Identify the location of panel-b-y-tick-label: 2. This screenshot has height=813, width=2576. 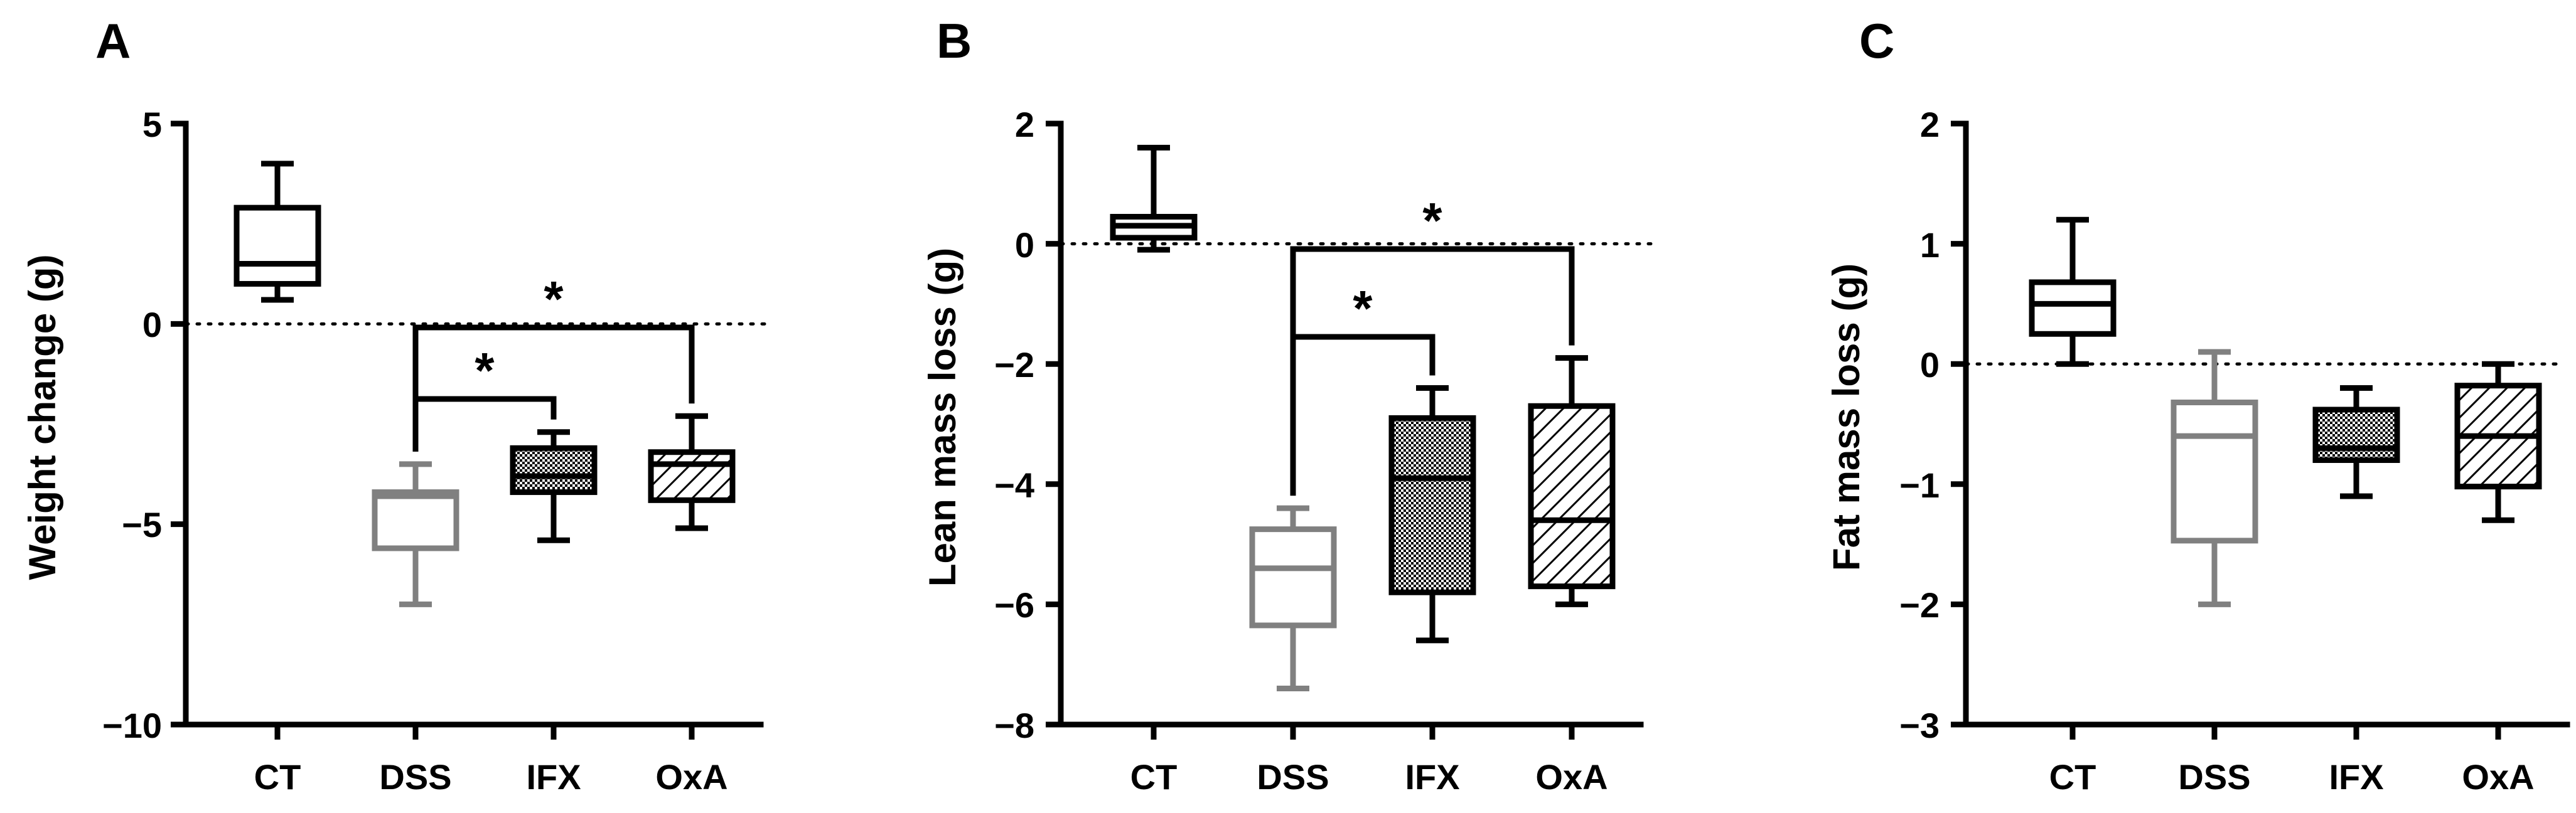
(1024, 124).